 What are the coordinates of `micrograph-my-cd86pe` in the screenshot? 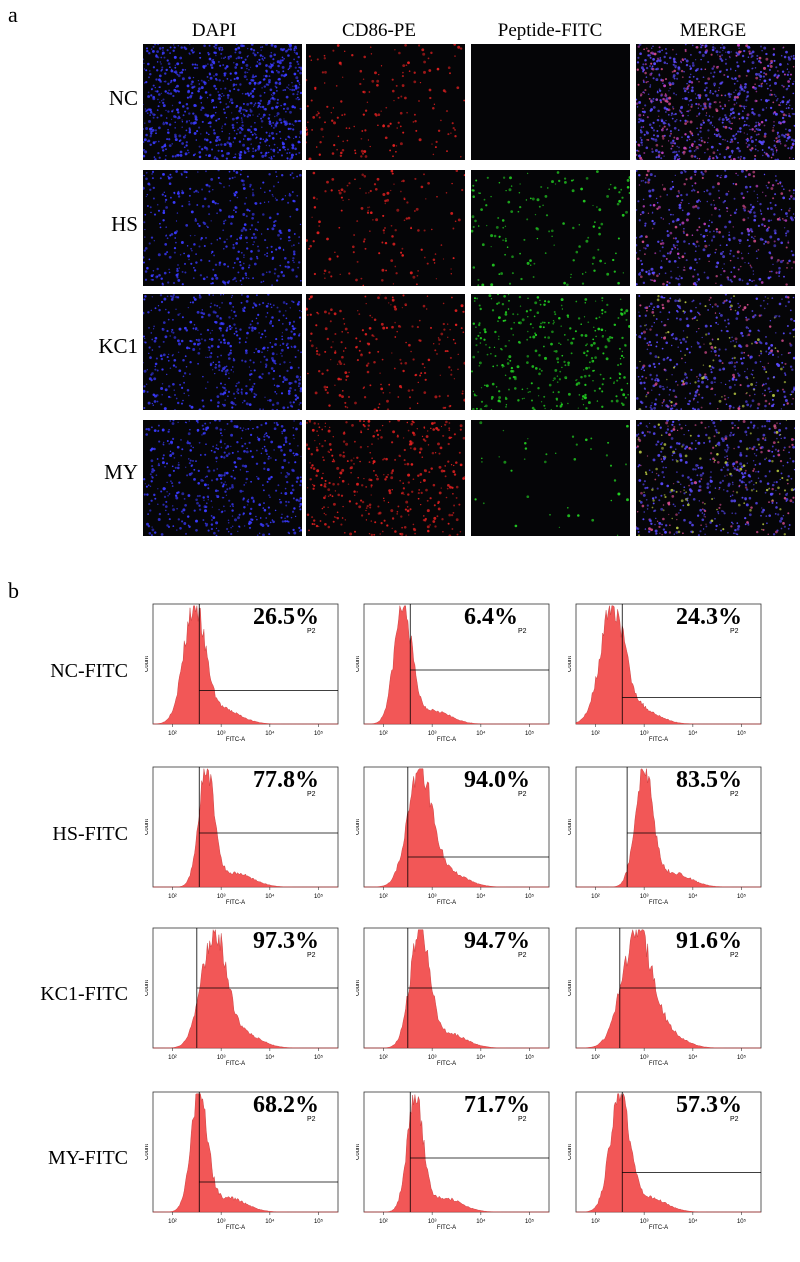 It's located at (385, 478).